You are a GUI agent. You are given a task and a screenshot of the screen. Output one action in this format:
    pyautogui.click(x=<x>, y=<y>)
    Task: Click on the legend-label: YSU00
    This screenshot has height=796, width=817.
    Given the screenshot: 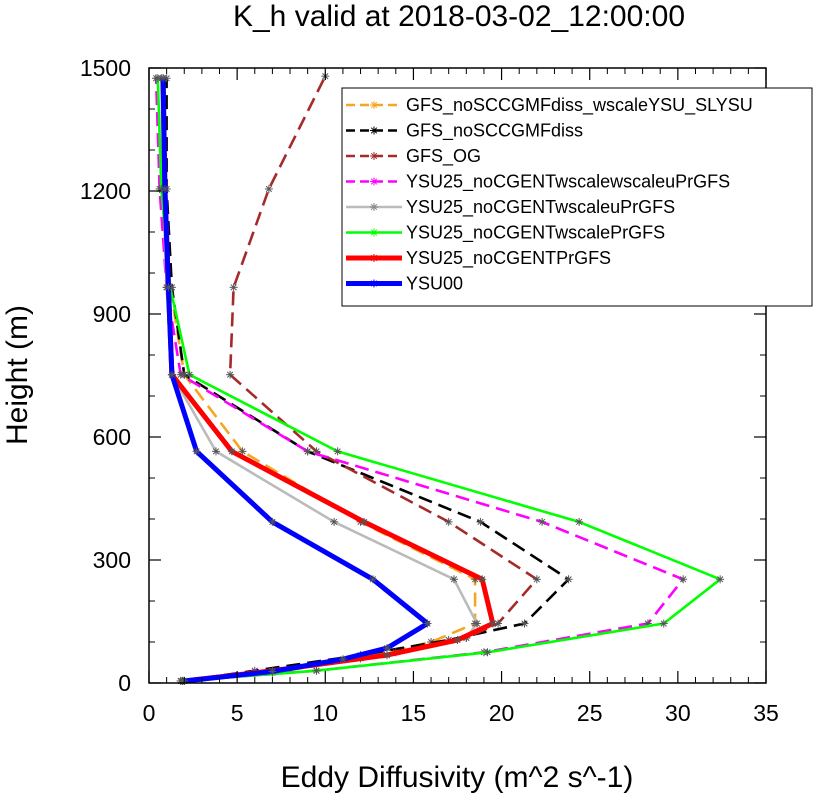 What is the action you would take?
    pyautogui.click(x=434, y=284)
    